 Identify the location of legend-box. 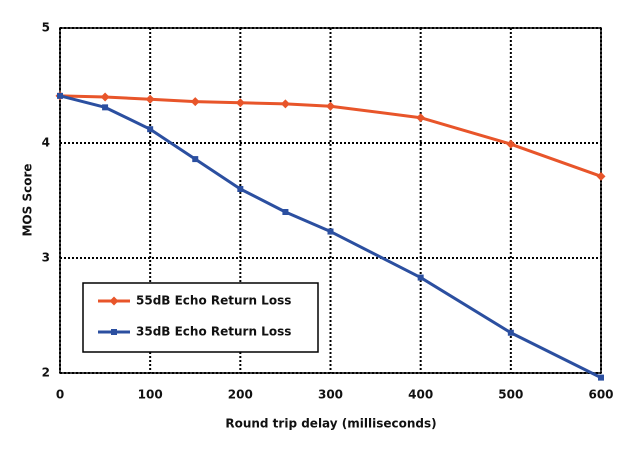
(200, 317).